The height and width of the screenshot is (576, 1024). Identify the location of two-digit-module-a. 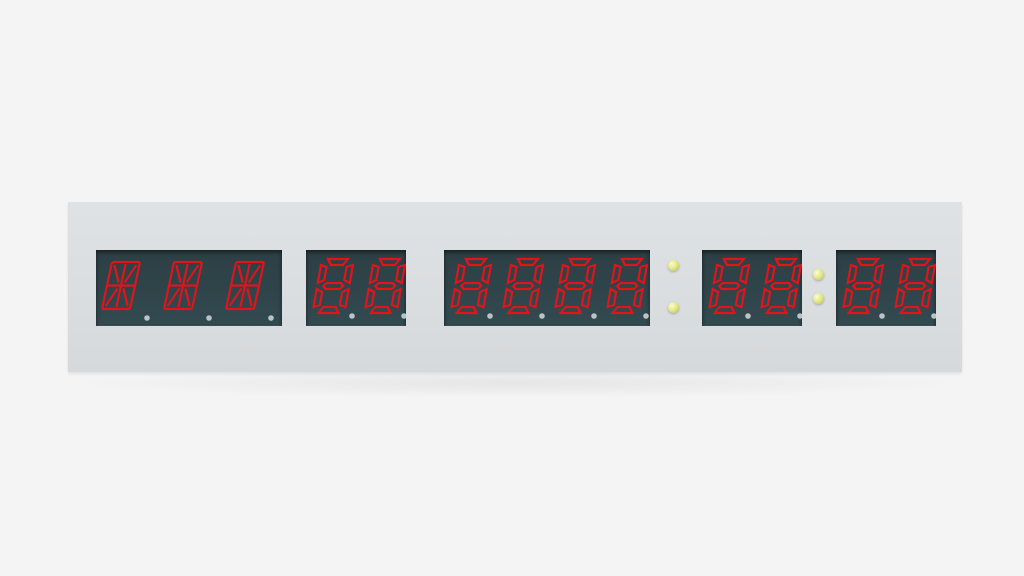
(356, 288).